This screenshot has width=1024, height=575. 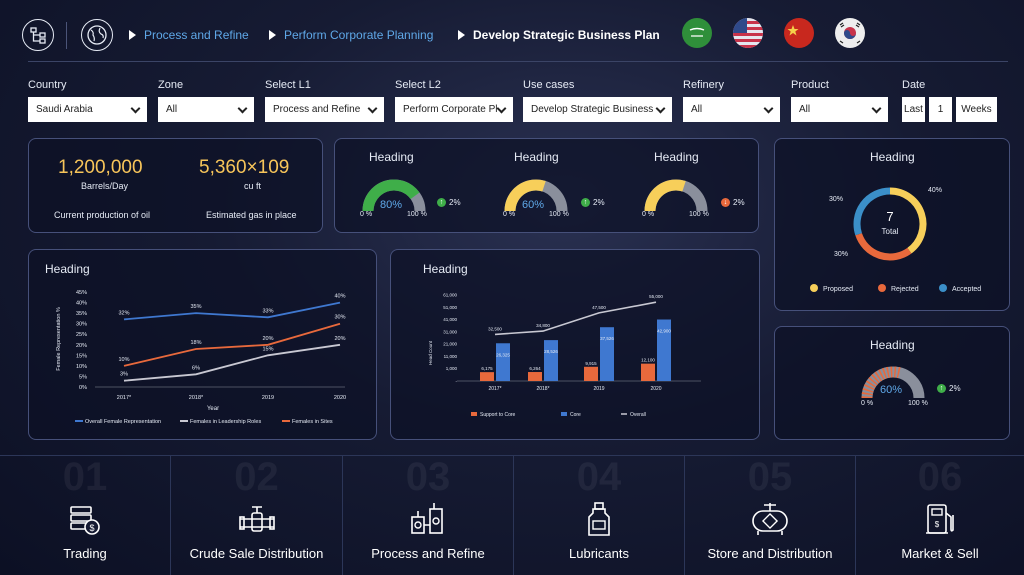 I want to click on filter-product-select: All, so click(x=839, y=109).